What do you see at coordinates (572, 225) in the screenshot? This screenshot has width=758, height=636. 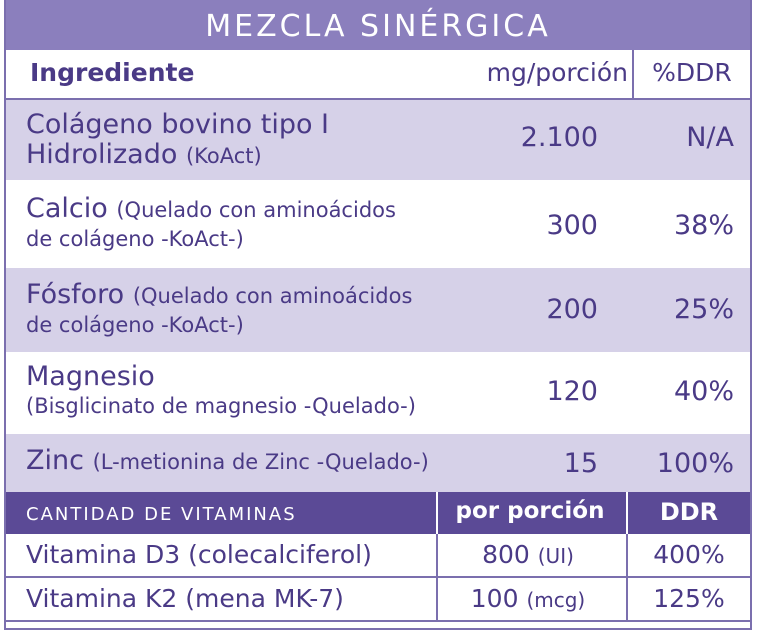 I see `ingredient-mg: 300` at bounding box center [572, 225].